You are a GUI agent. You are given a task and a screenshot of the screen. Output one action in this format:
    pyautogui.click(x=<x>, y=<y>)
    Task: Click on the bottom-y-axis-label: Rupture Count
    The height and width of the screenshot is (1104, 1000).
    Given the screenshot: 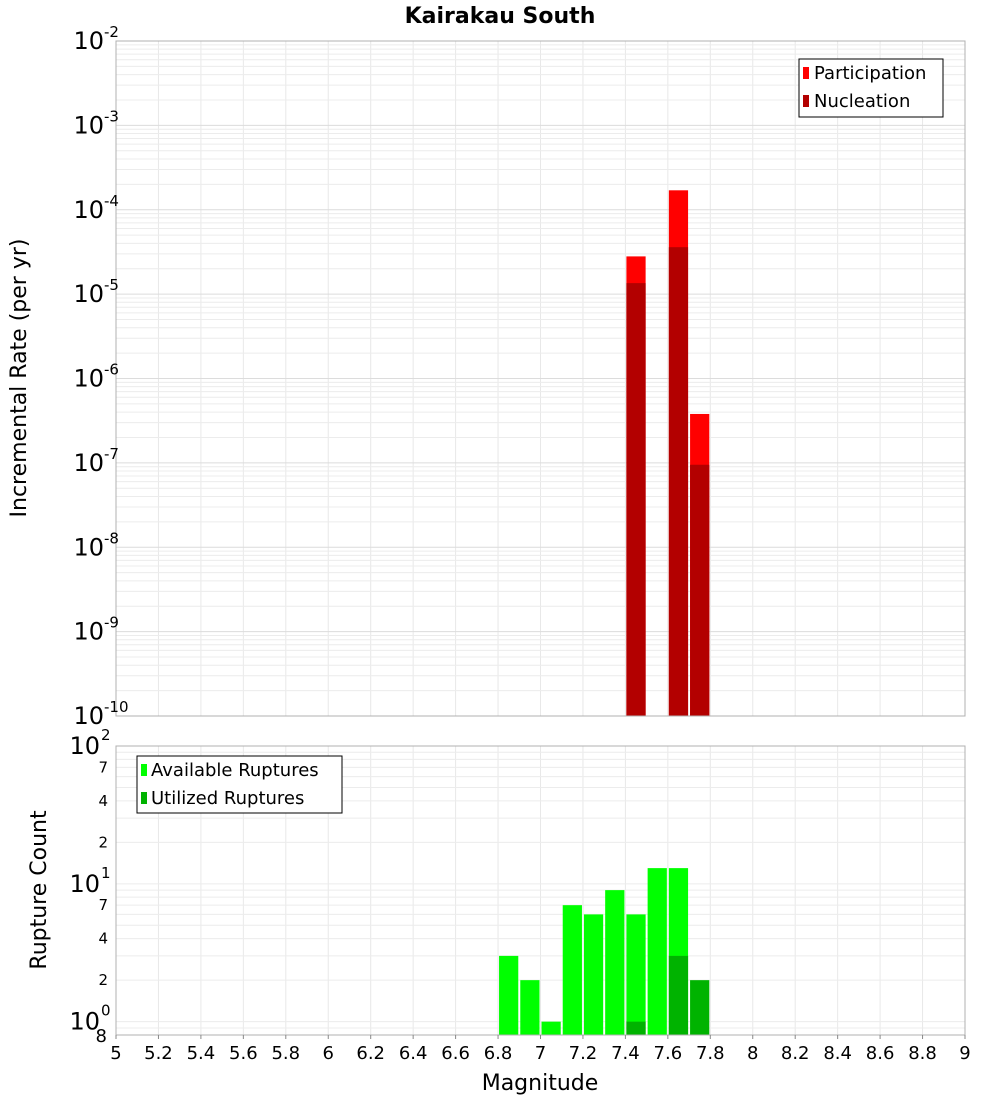 What is the action you would take?
    pyautogui.click(x=39, y=890)
    